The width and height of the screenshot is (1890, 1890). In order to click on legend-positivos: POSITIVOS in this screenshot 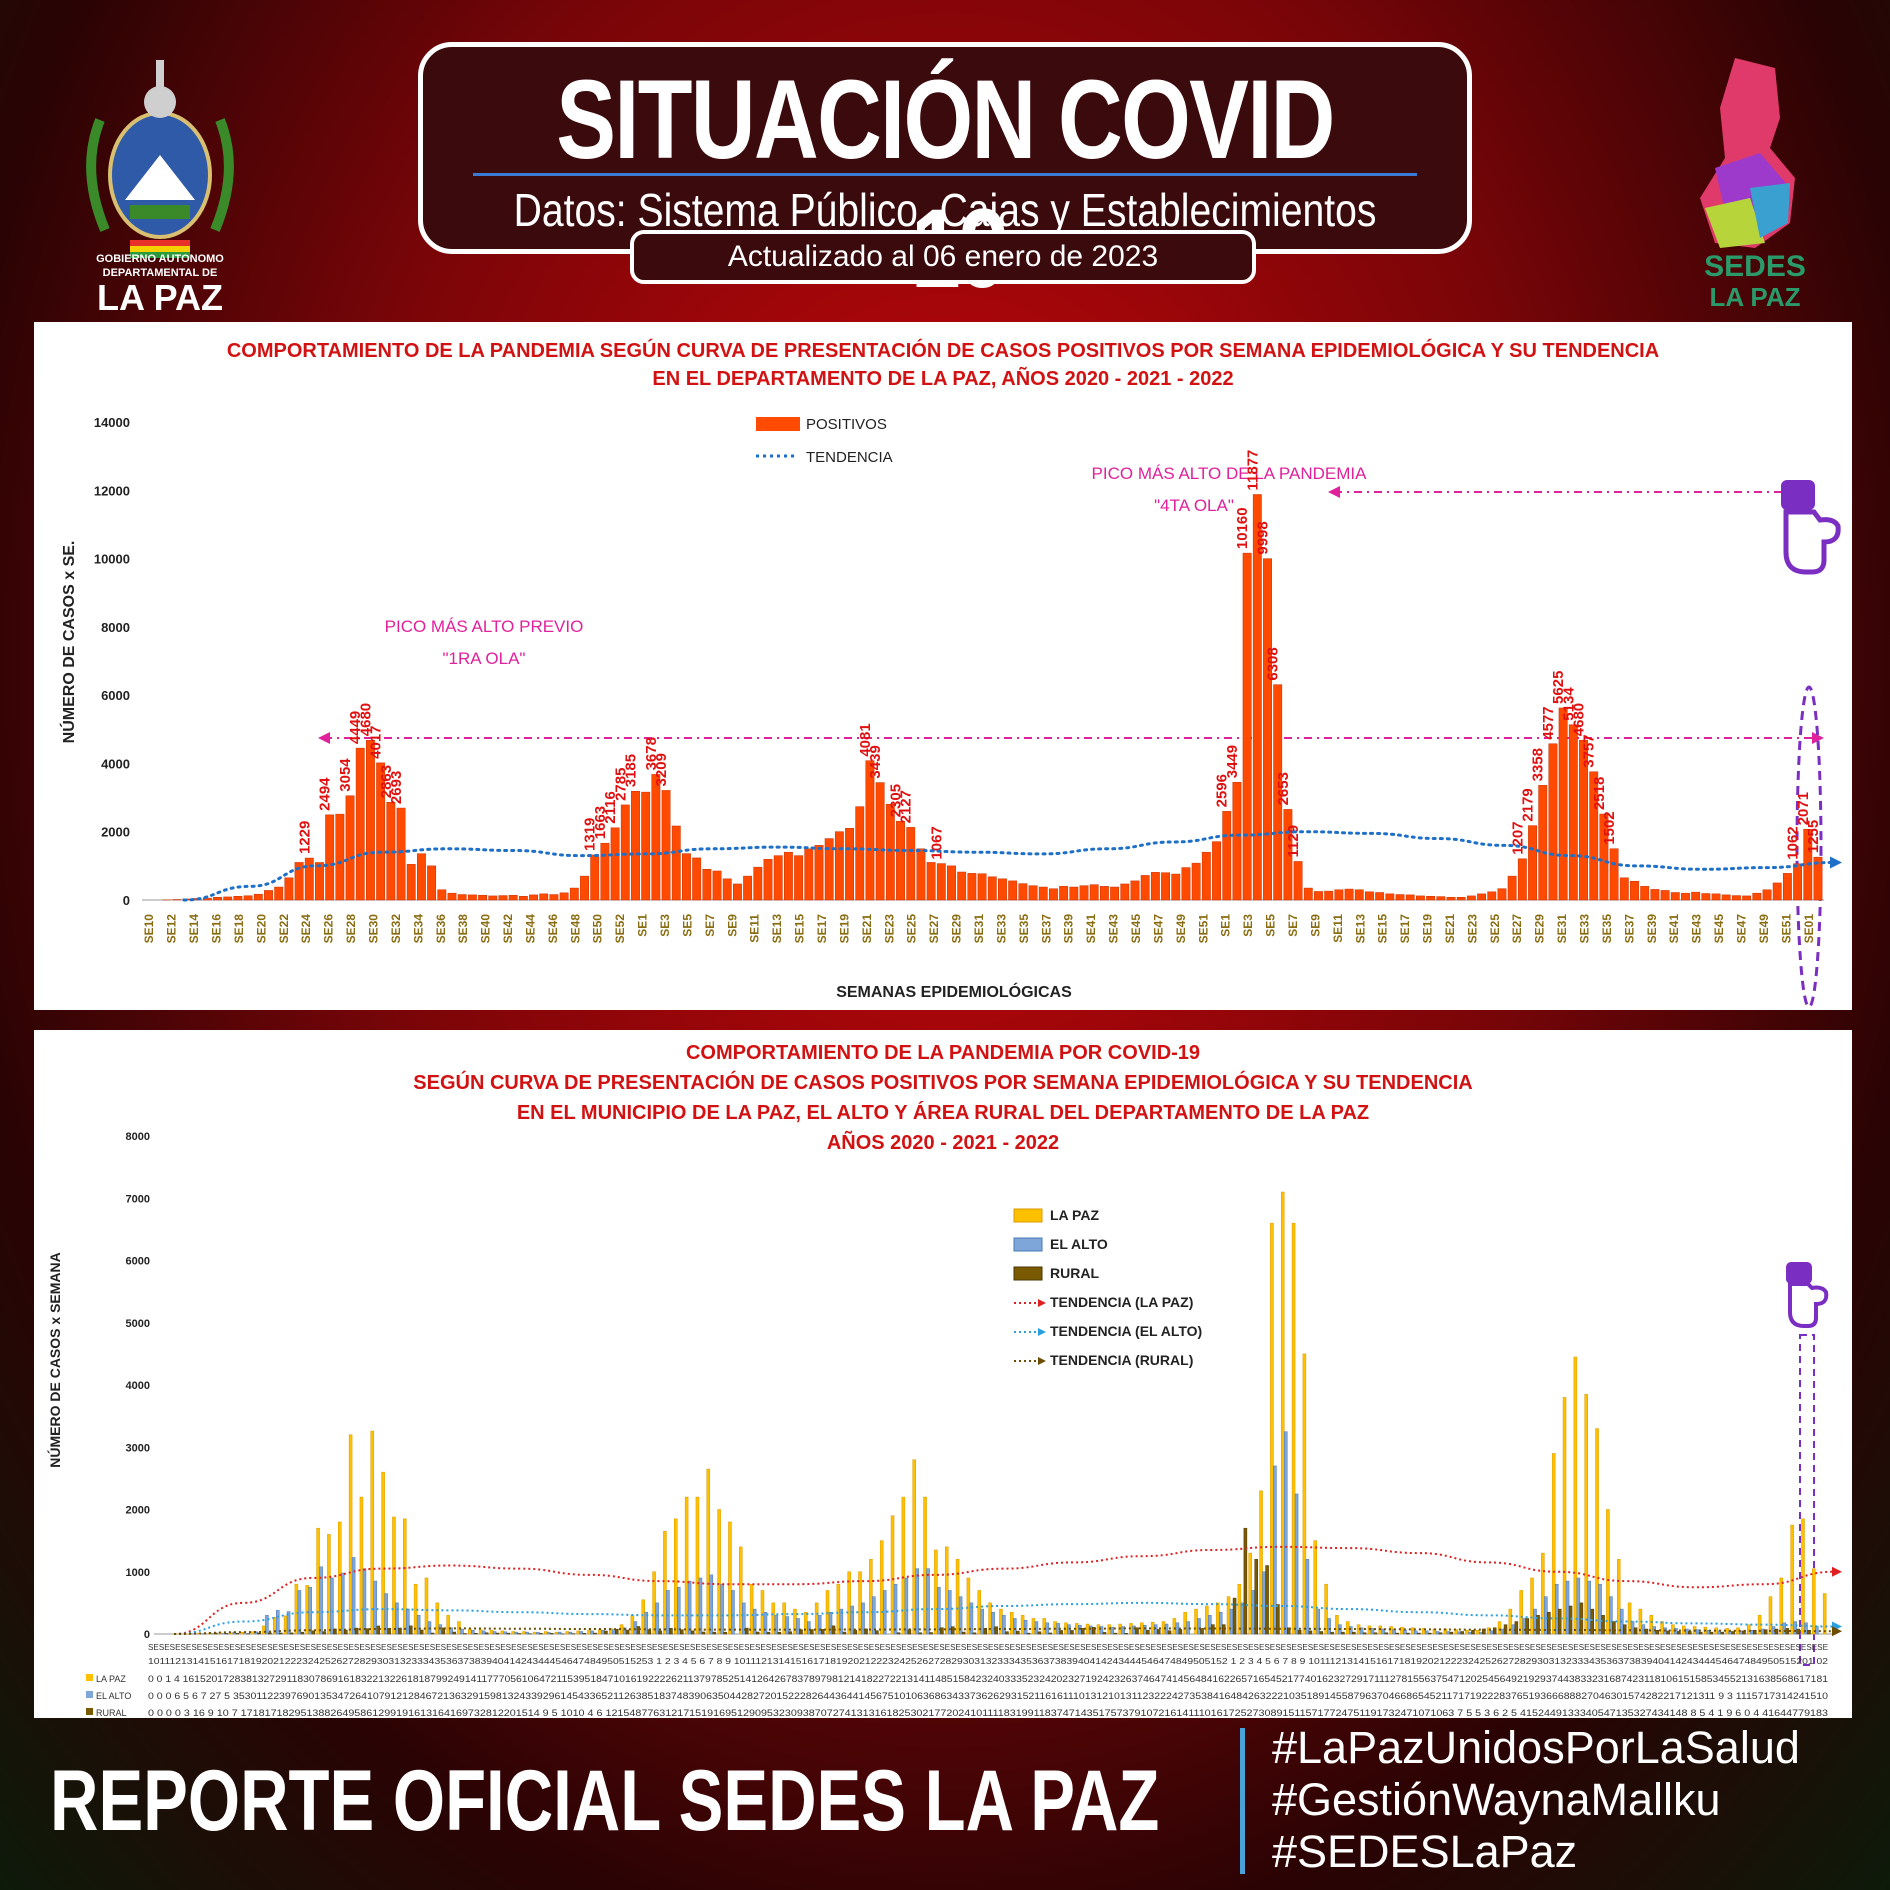, I will do `click(846, 424)`.